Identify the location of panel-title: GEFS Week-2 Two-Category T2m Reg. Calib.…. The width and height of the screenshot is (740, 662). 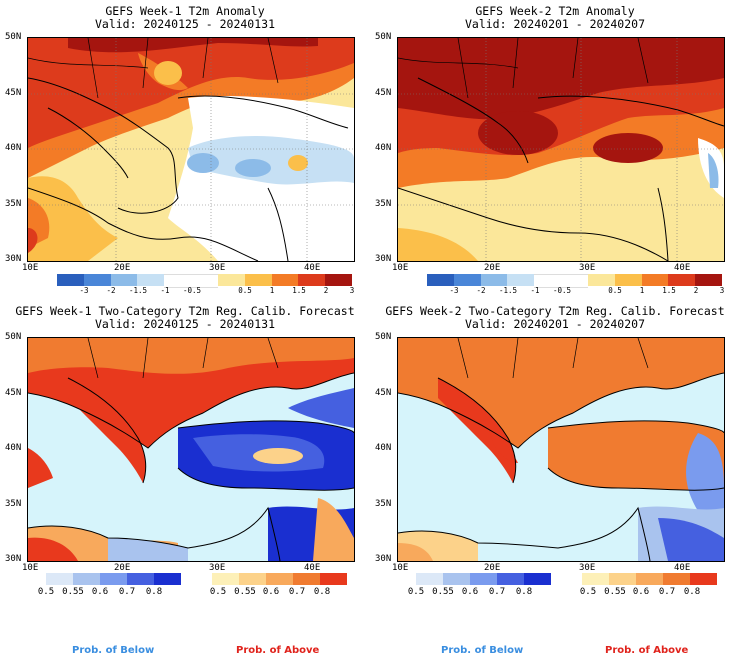
(555, 311).